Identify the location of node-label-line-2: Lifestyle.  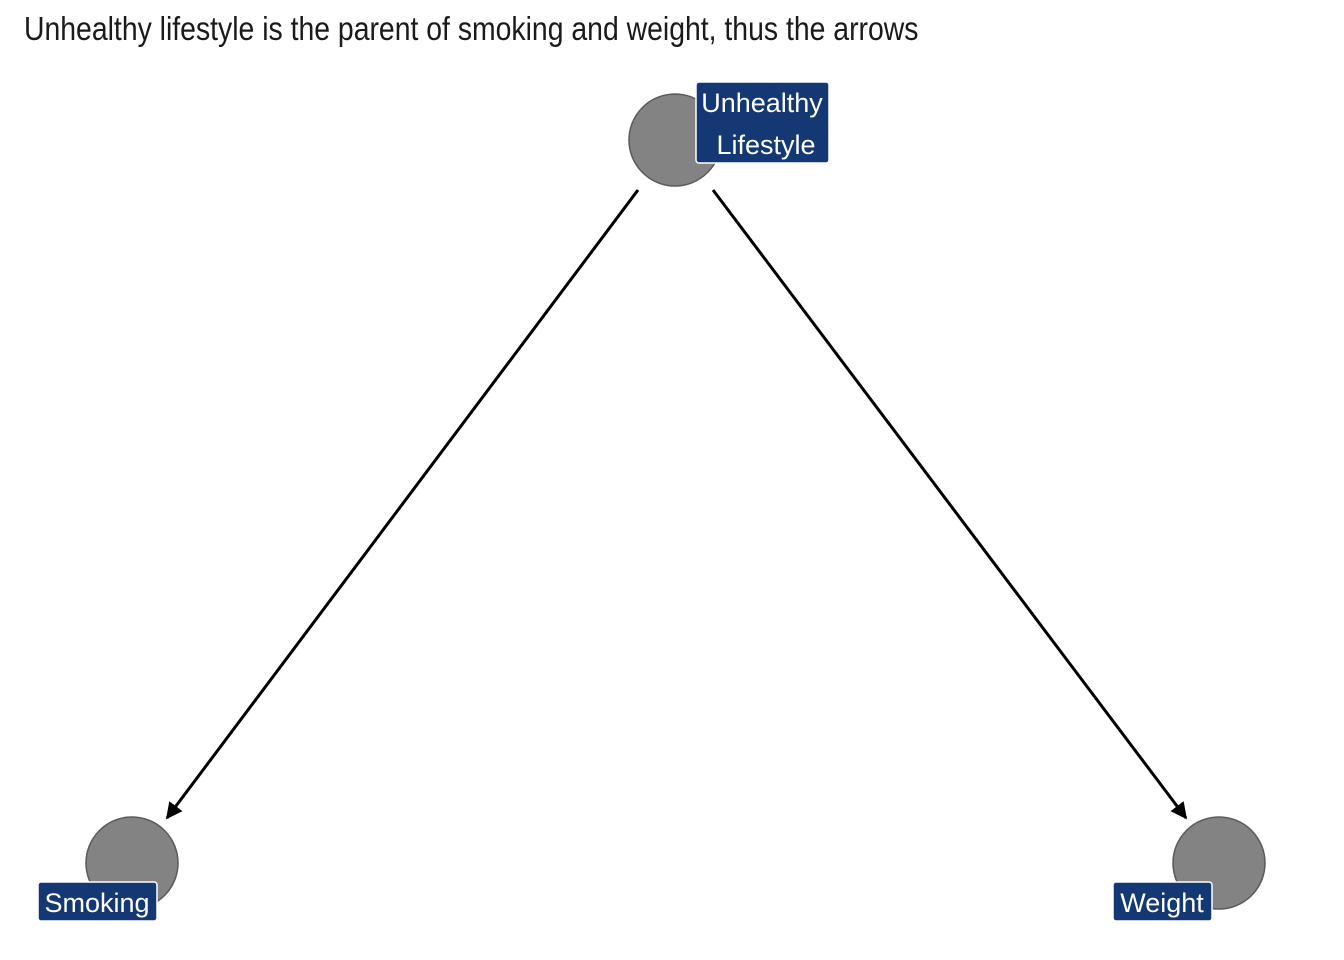
(765, 145).